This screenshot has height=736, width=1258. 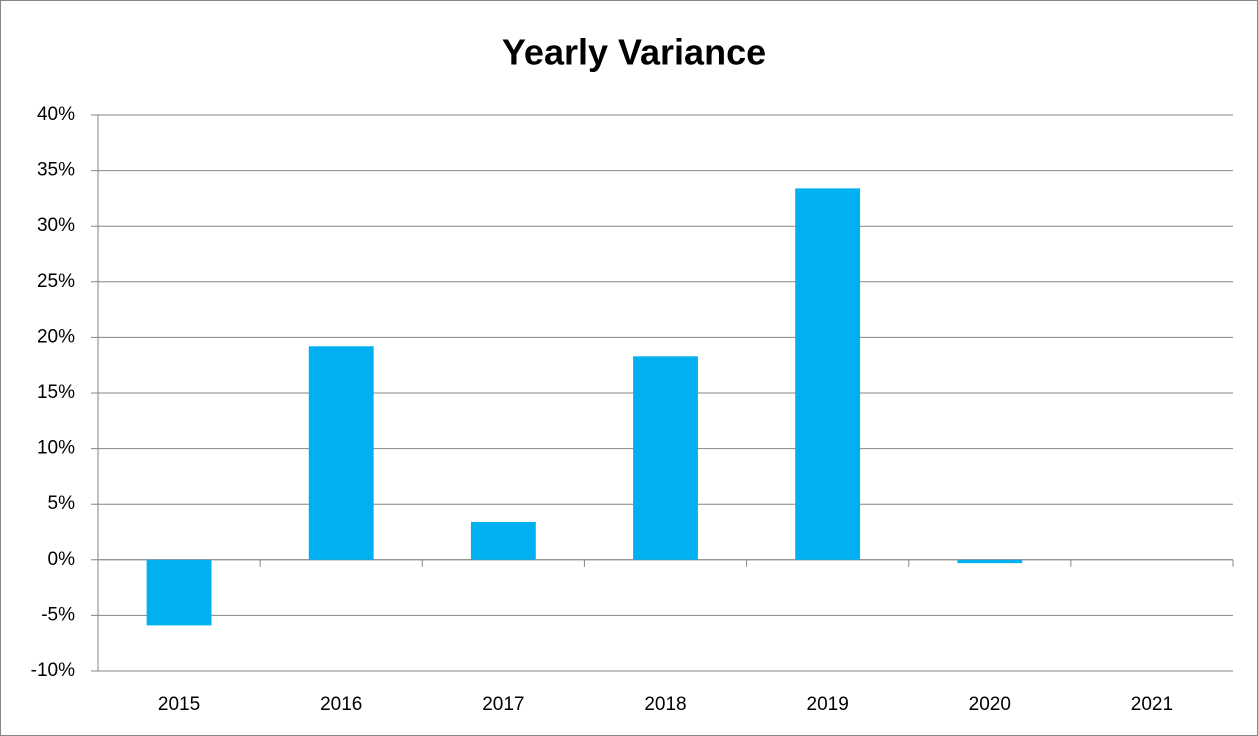 What do you see at coordinates (53, 670) in the screenshot?
I see `y-tick-label: -10%` at bounding box center [53, 670].